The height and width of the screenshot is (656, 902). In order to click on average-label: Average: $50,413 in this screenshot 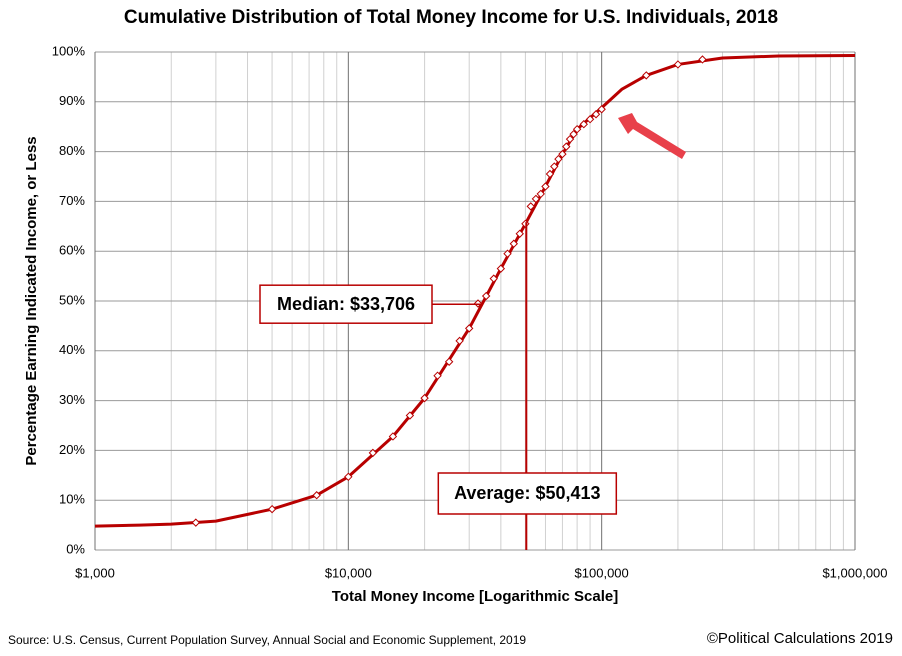, I will do `click(527, 493)`.